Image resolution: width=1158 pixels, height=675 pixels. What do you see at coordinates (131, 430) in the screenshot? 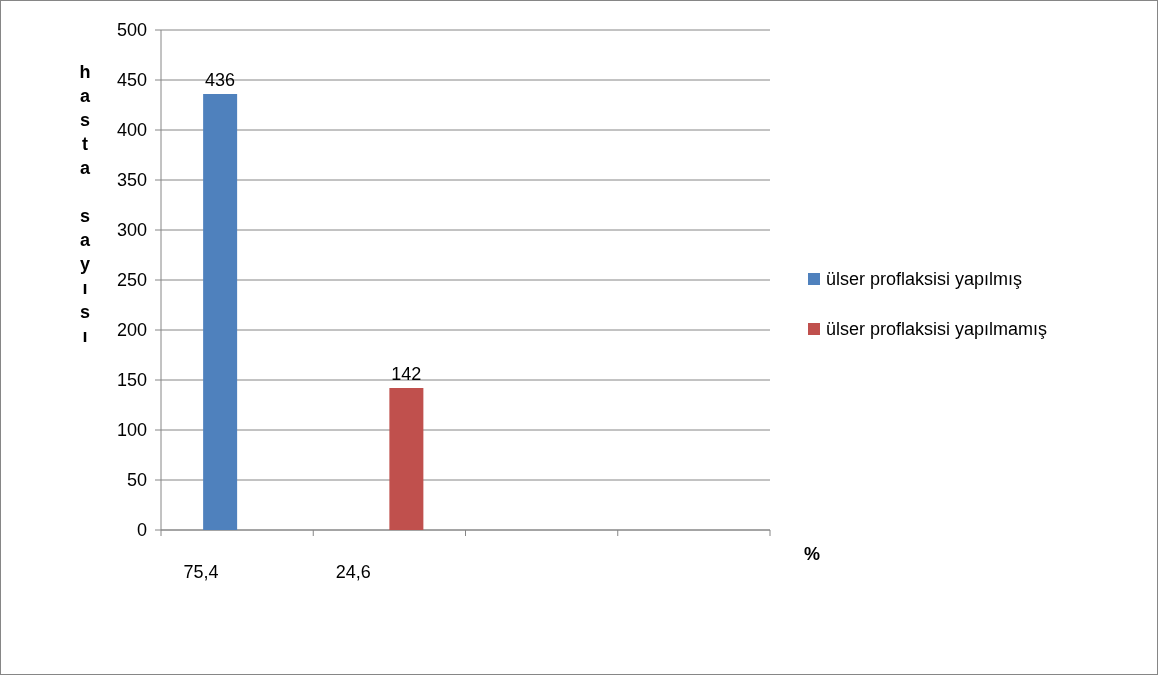
I see `y-tick-label: 100` at bounding box center [131, 430].